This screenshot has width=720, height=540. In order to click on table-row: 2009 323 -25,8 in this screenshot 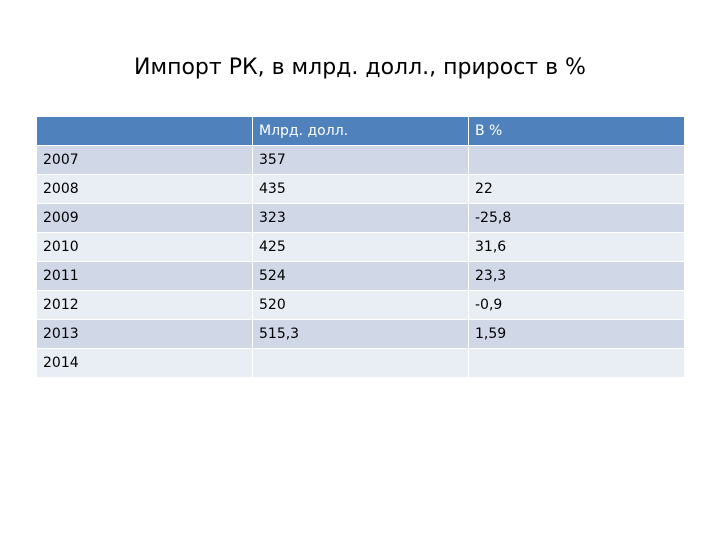, I will do `click(360, 218)`.